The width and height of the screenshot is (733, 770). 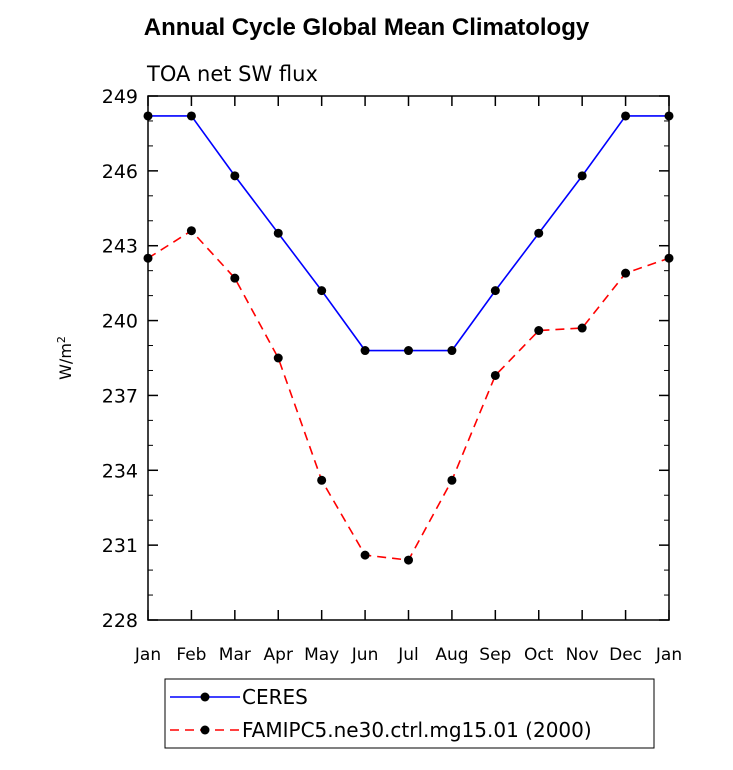 What do you see at coordinates (120, 546) in the screenshot?
I see `y-tick-label: 231` at bounding box center [120, 546].